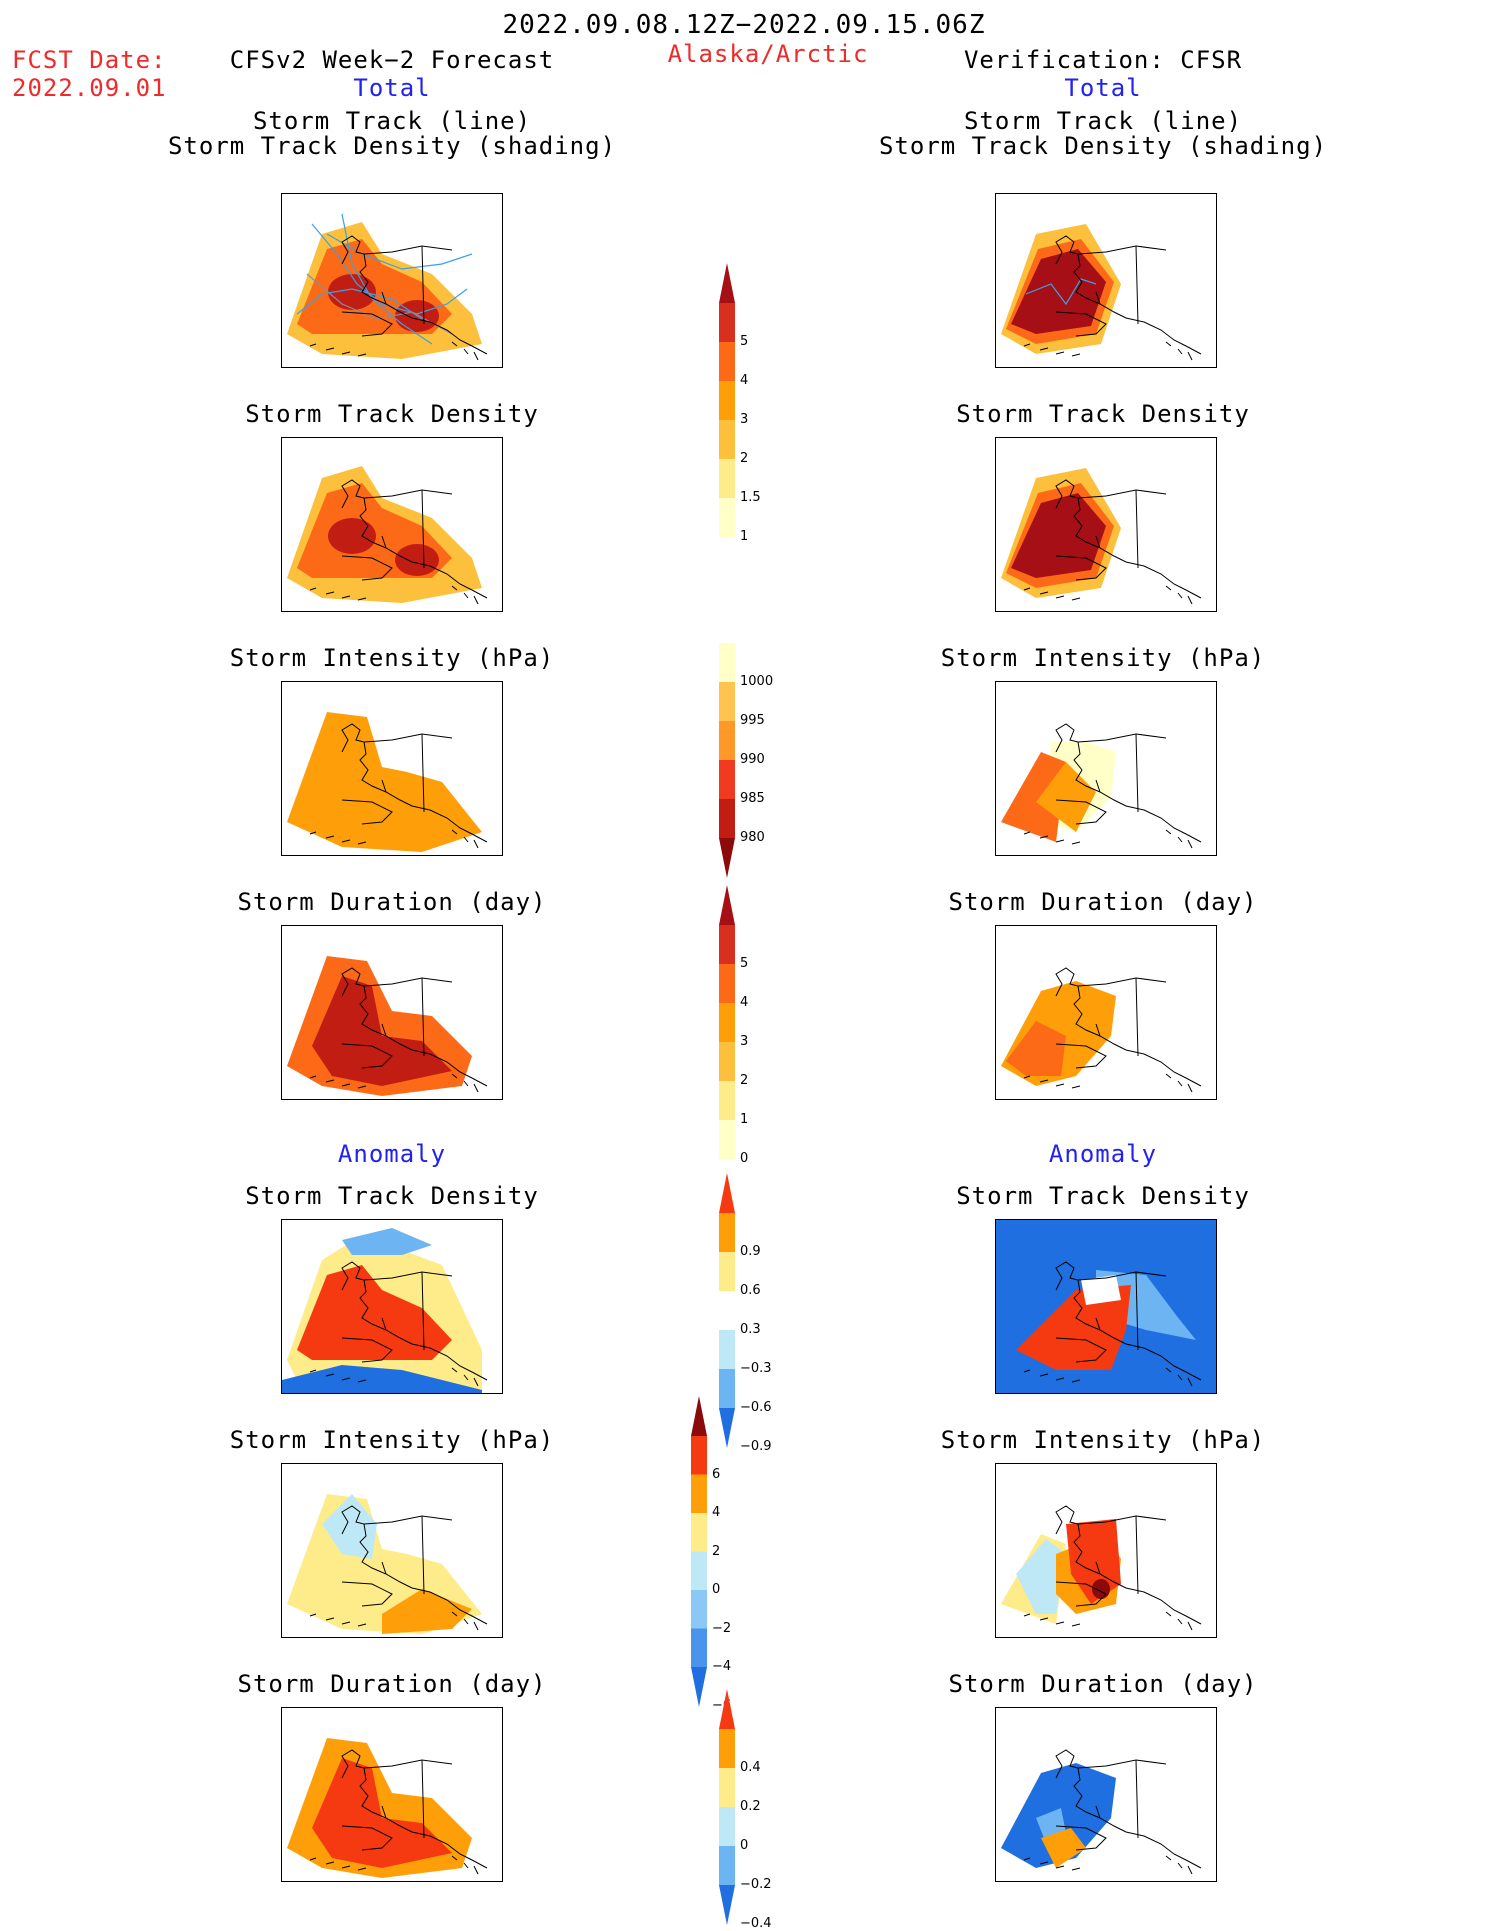 The height and width of the screenshot is (1931, 1487). Describe the element at coordinates (756, 1884) in the screenshot. I see `colorbar-tick-label: −0.2` at that location.